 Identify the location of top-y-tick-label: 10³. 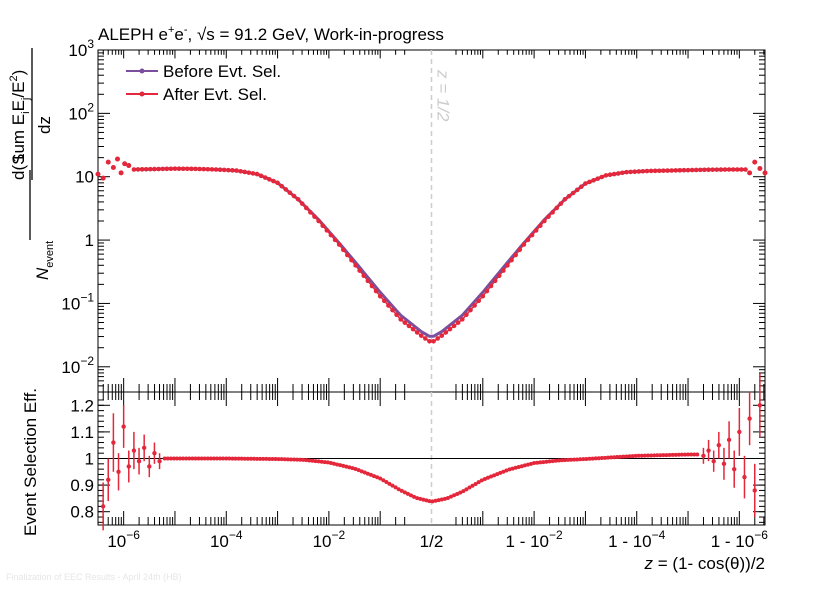
(81, 48).